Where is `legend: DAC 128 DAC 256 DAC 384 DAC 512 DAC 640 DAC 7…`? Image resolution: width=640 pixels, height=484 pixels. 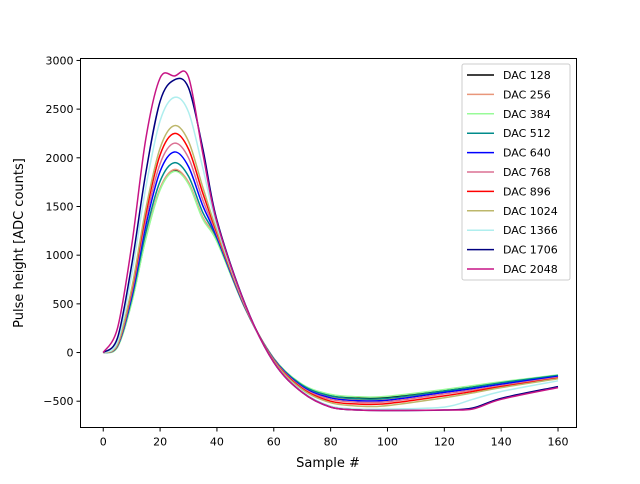
legend: DAC 128 DAC 256 DAC 384 DAC 512 DAC 640 DAC 7… is located at coordinates (516, 172).